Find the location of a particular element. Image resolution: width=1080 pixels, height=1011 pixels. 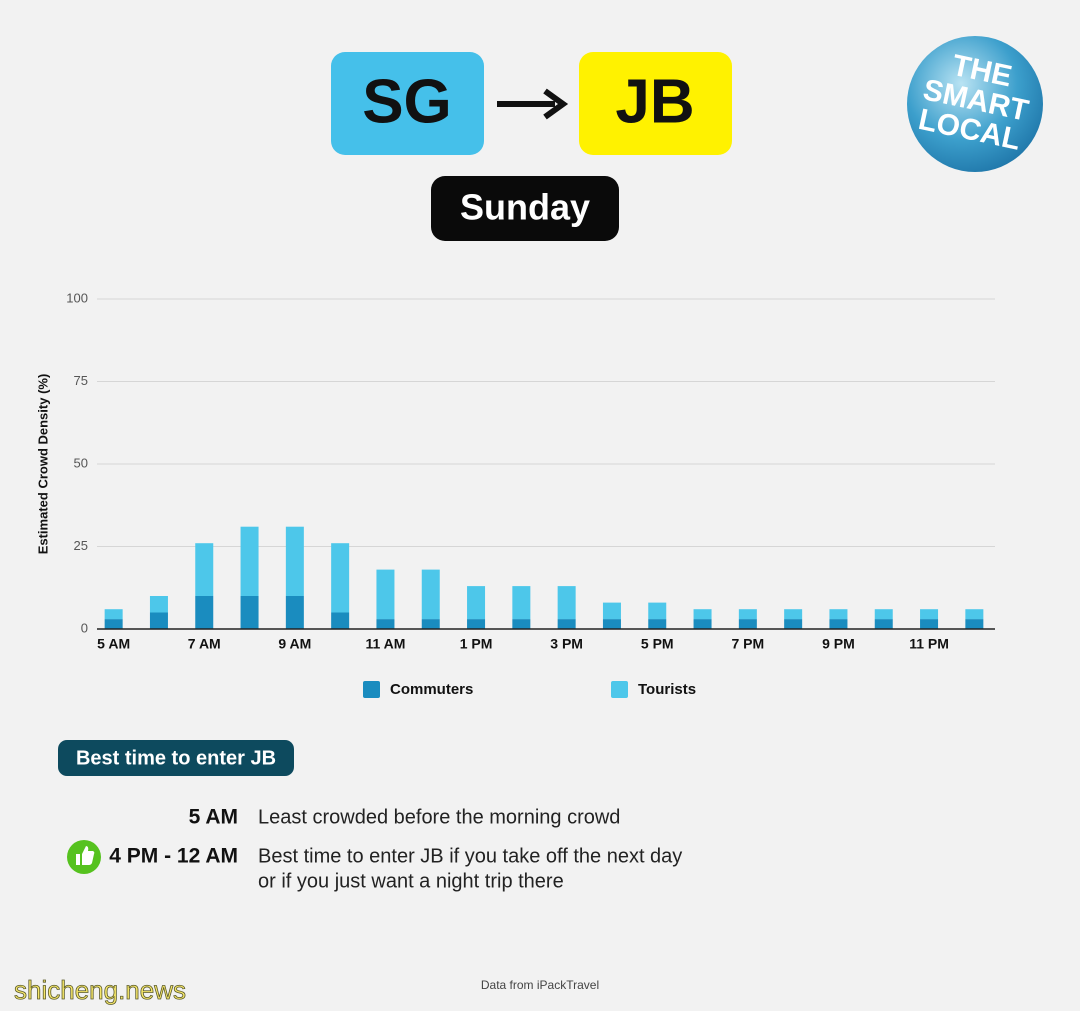

best-time-description: or if you just want a night trip there is located at coordinates (411, 881).